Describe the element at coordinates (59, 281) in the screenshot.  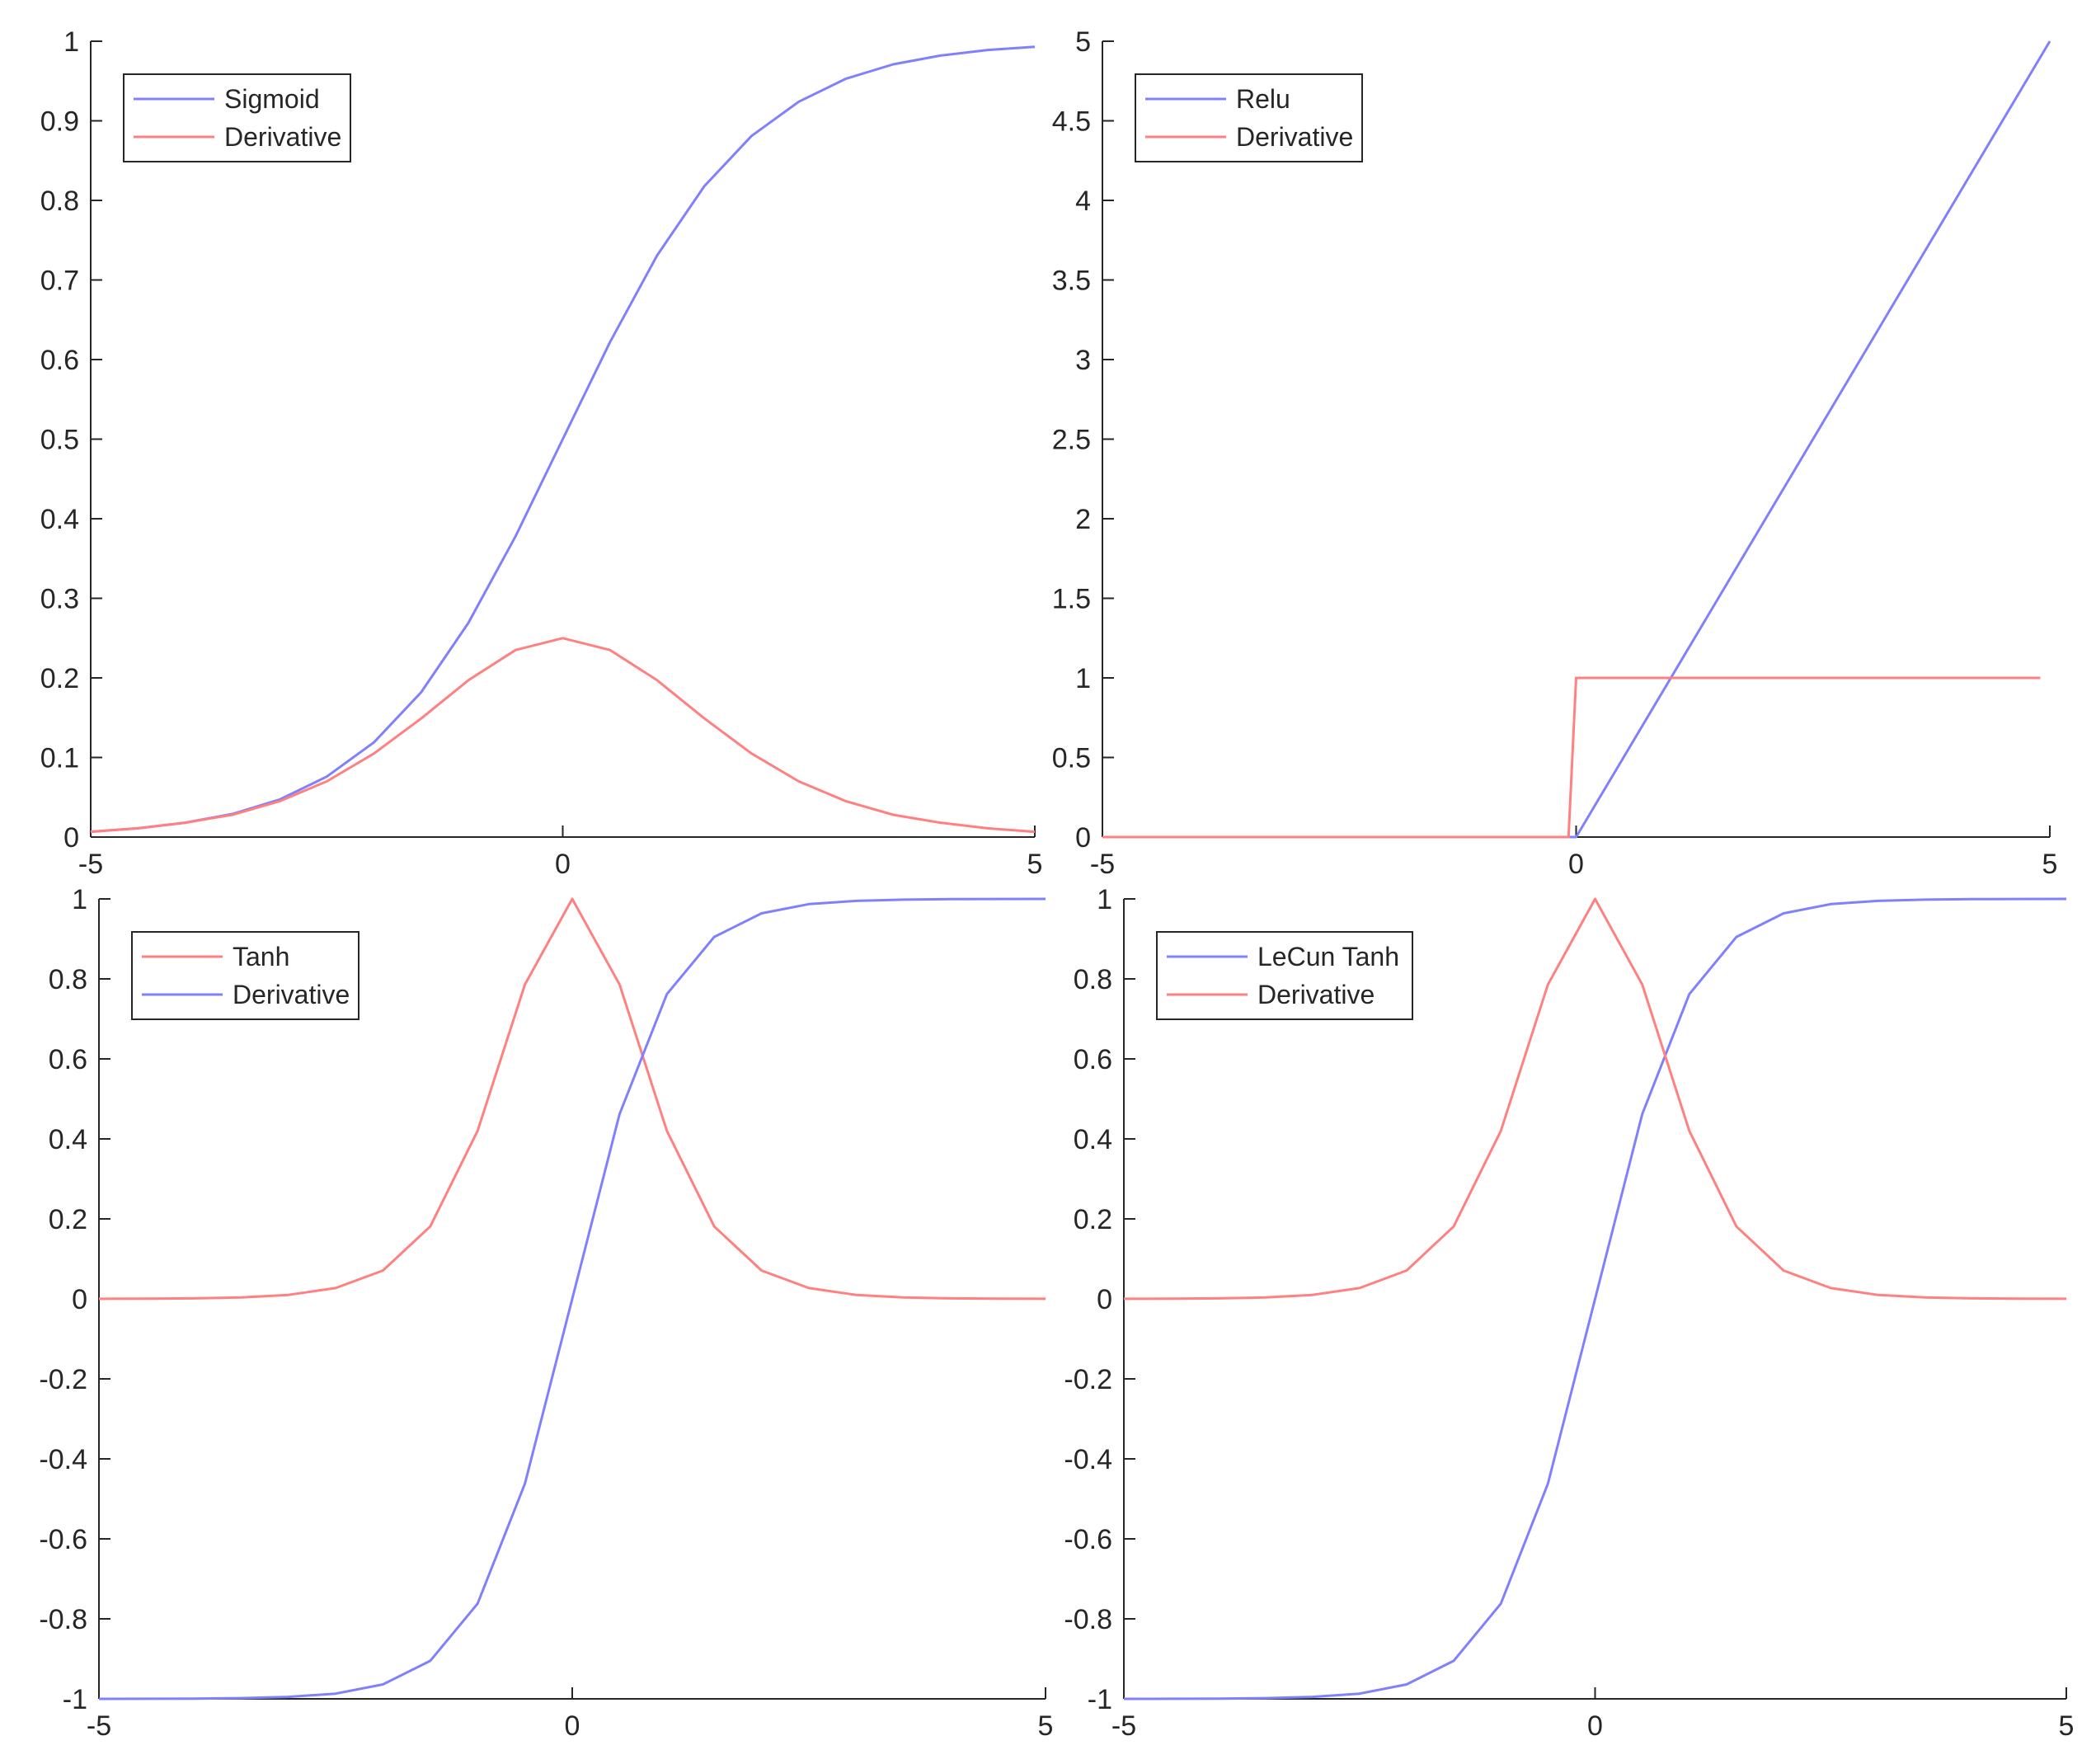
I see `y-tick-label: 0.7` at that location.